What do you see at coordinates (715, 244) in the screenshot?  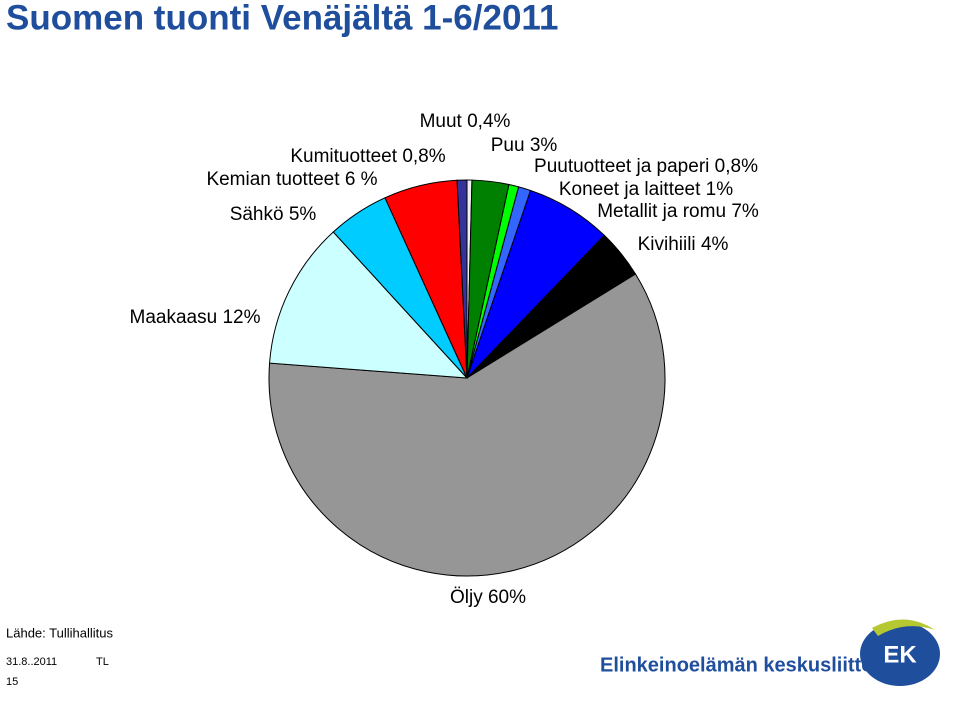 I see `value-label: 4%` at bounding box center [715, 244].